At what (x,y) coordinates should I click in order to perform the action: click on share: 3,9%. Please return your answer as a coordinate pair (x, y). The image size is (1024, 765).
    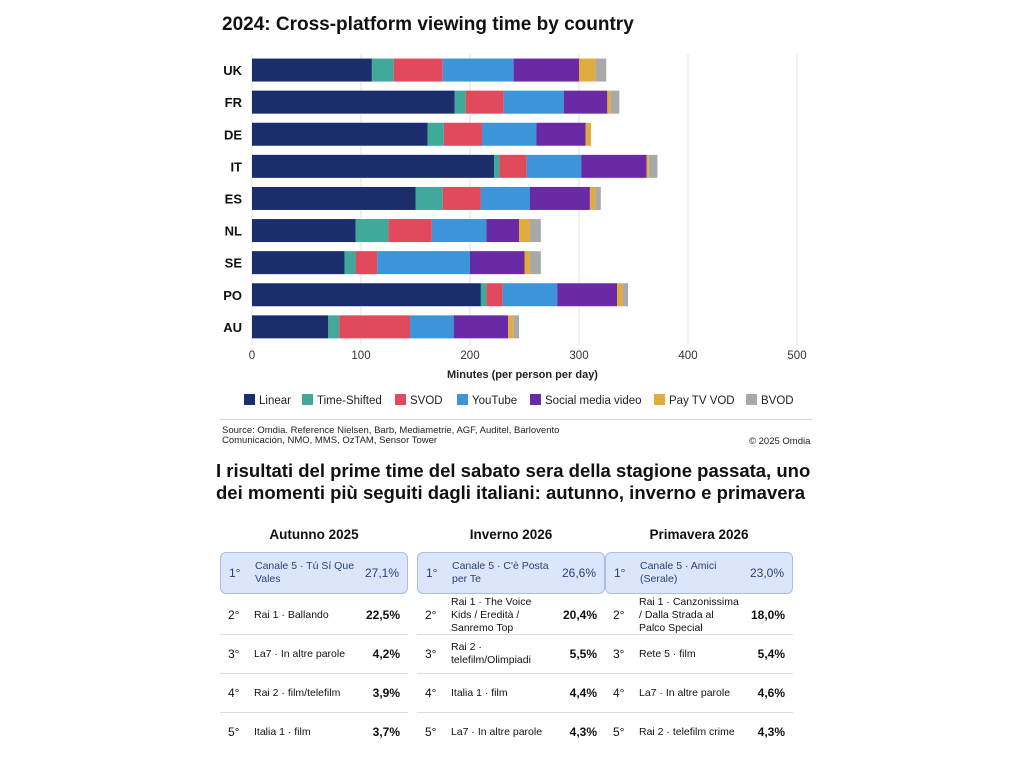
    Looking at the image, I should click on (386, 693).